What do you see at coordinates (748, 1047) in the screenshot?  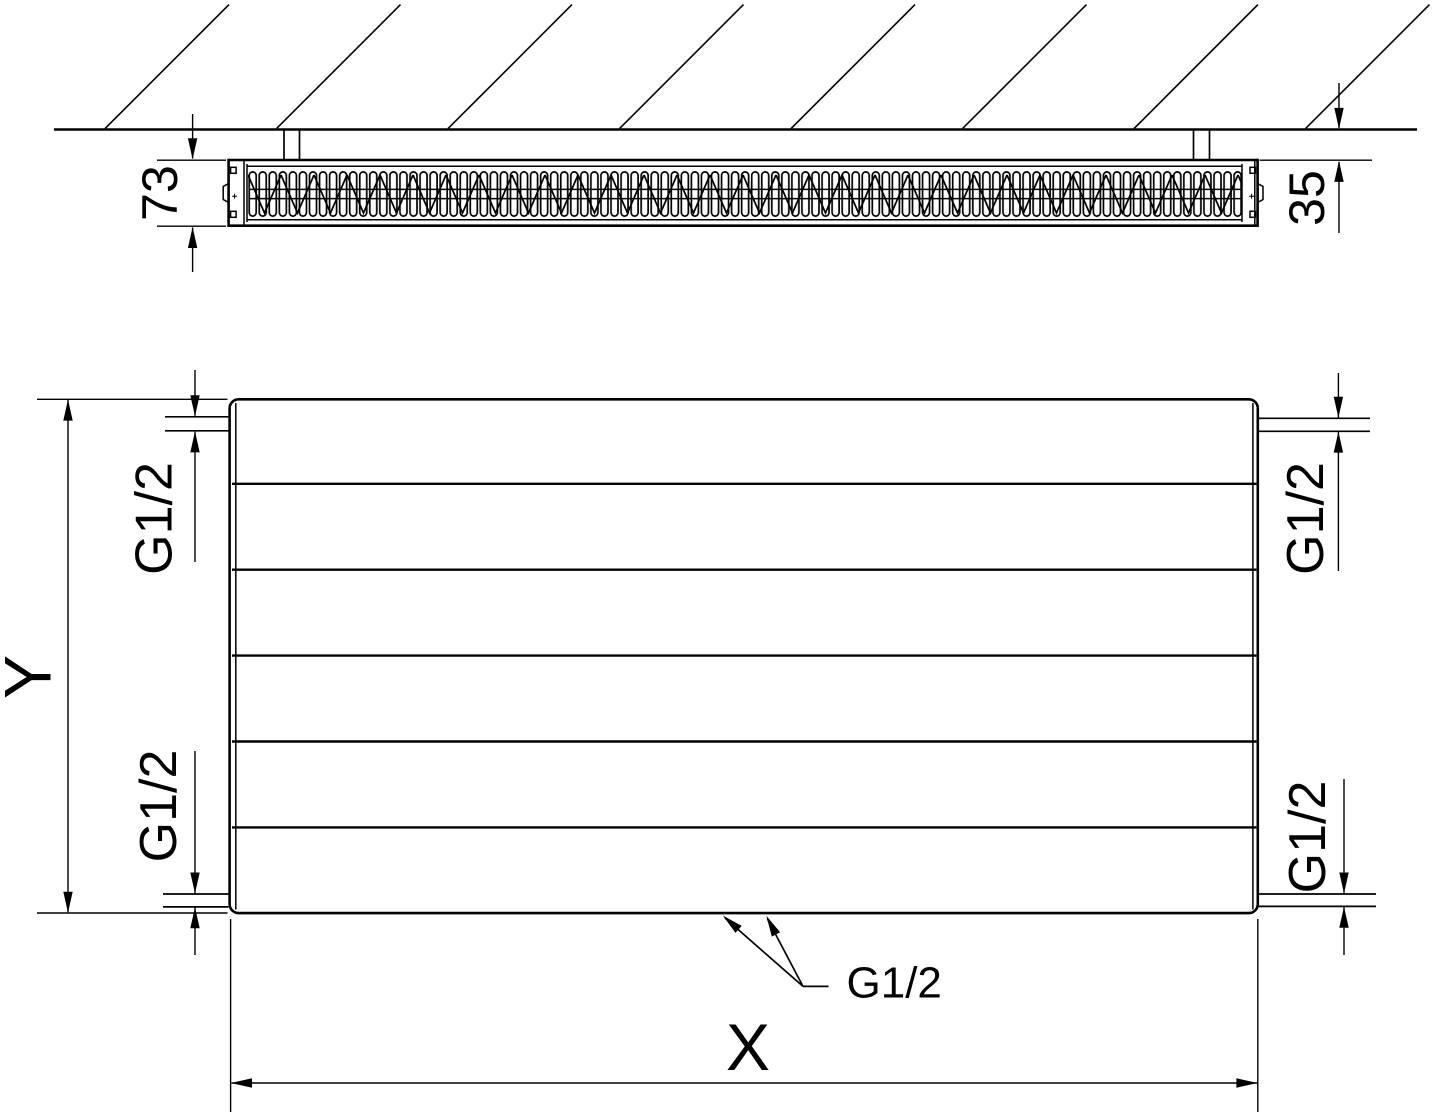 I see `dim-length-label: X` at bounding box center [748, 1047].